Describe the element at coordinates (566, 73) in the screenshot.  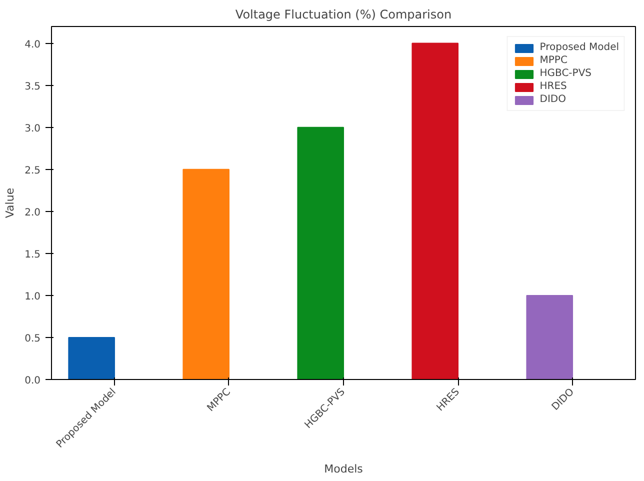
I see `legend-label: HGBC-PVS` at that location.